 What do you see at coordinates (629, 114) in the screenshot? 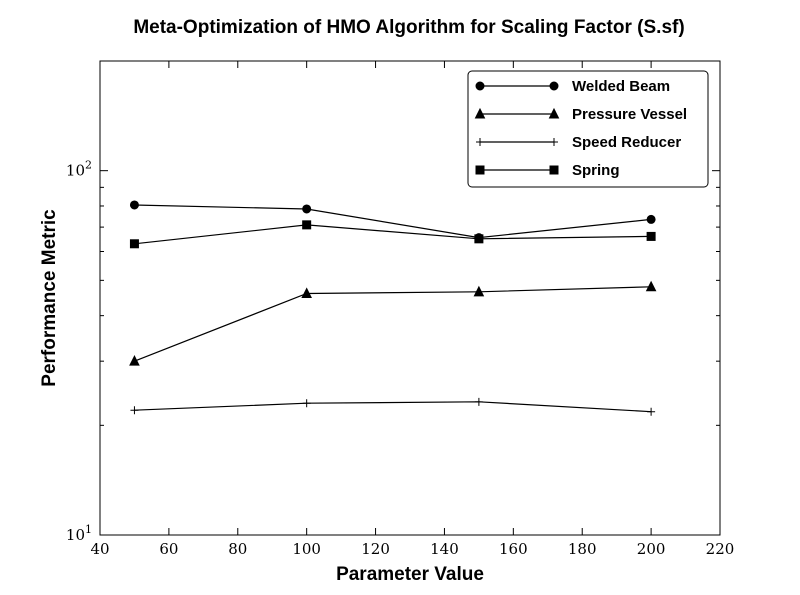
I see `legend-label: Pressure Vessel` at bounding box center [629, 114].